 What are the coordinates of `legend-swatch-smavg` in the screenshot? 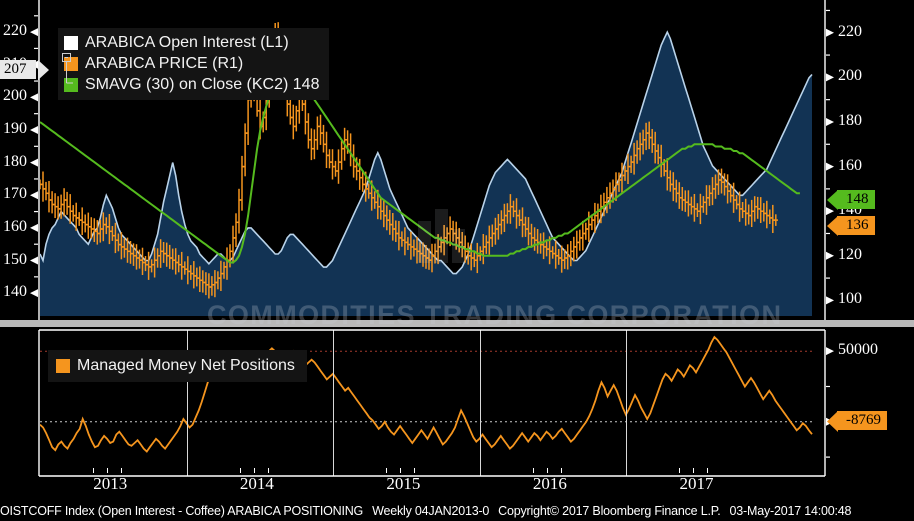 It's located at (71, 84).